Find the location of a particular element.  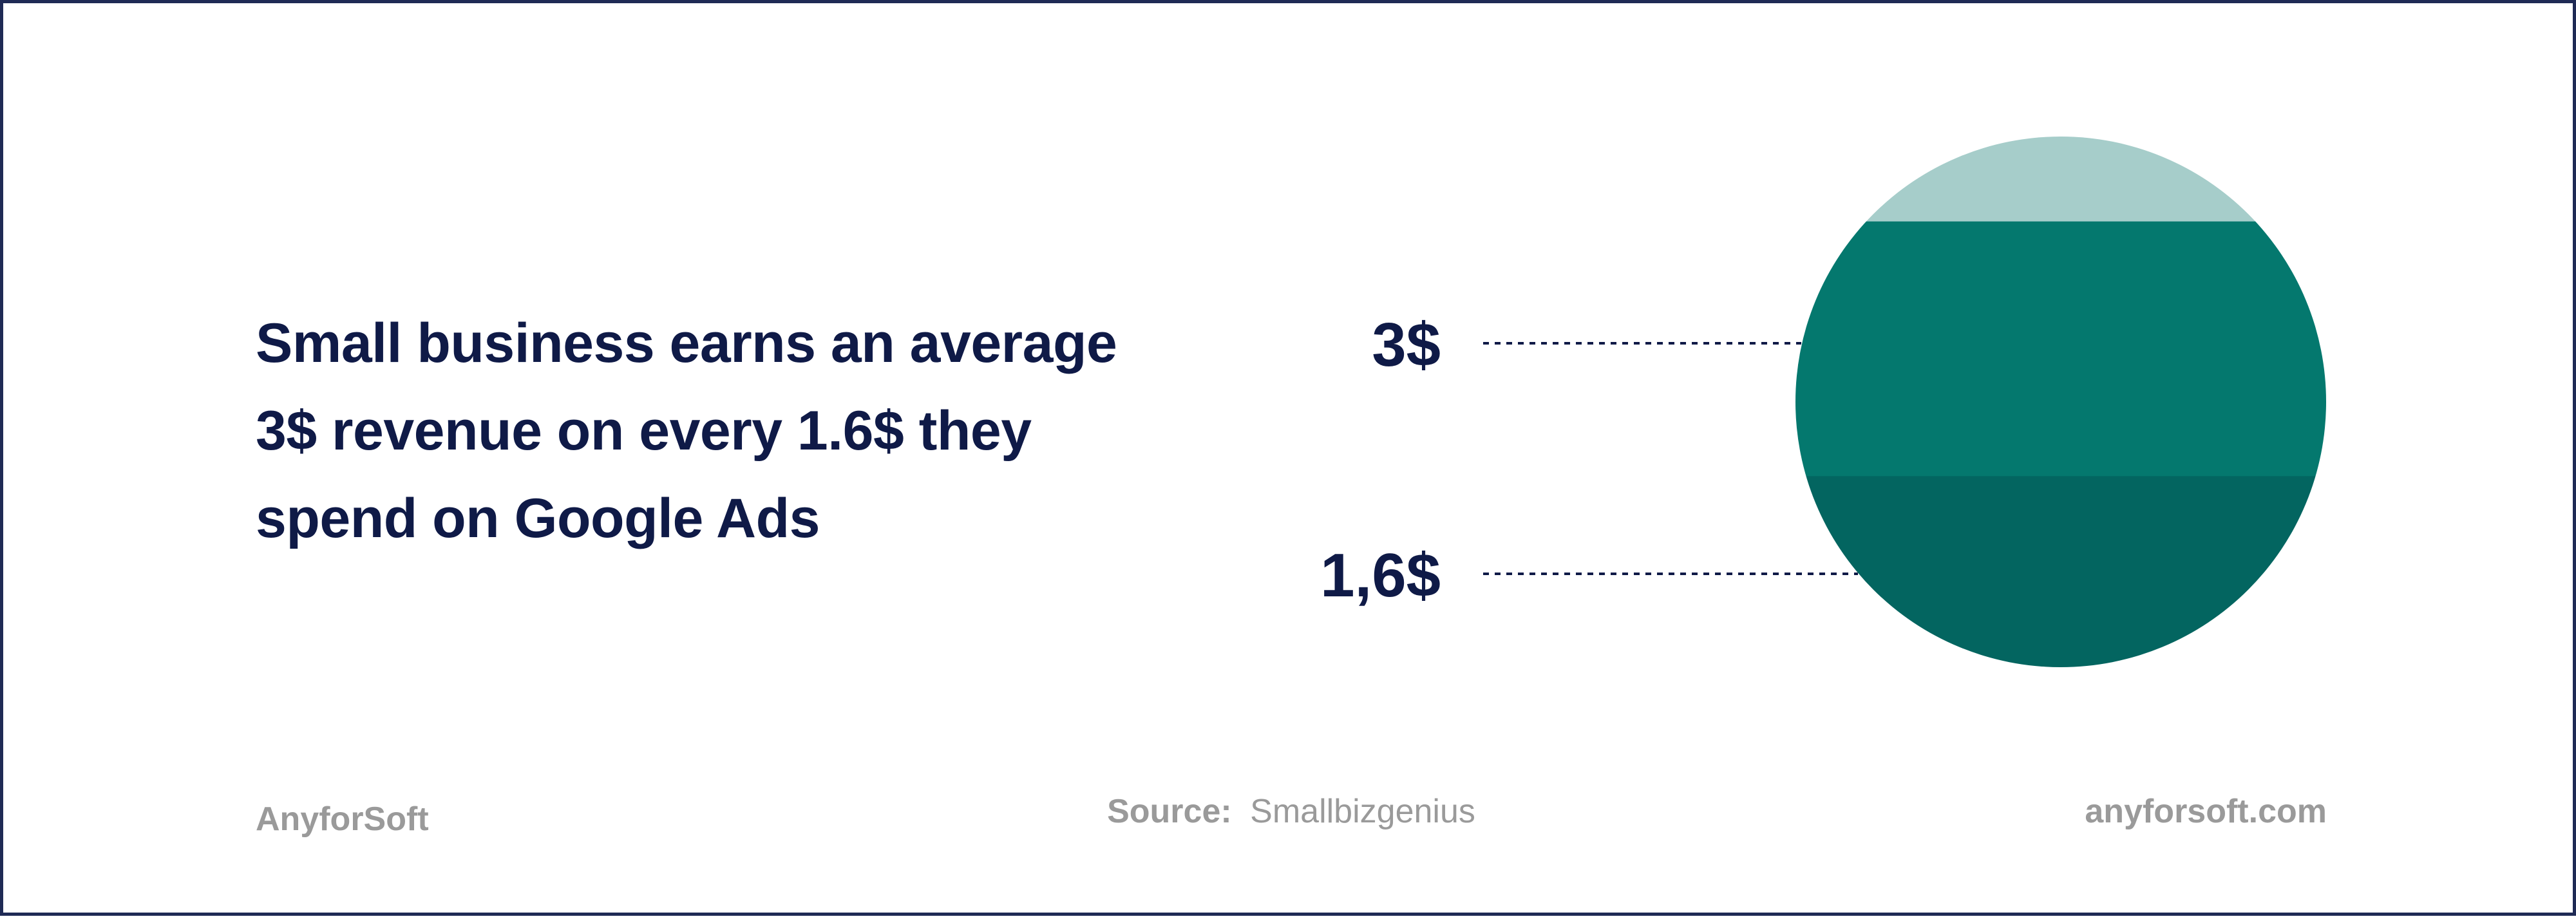

brand-logo-text: AnyforSoft is located at coordinates (342, 819).